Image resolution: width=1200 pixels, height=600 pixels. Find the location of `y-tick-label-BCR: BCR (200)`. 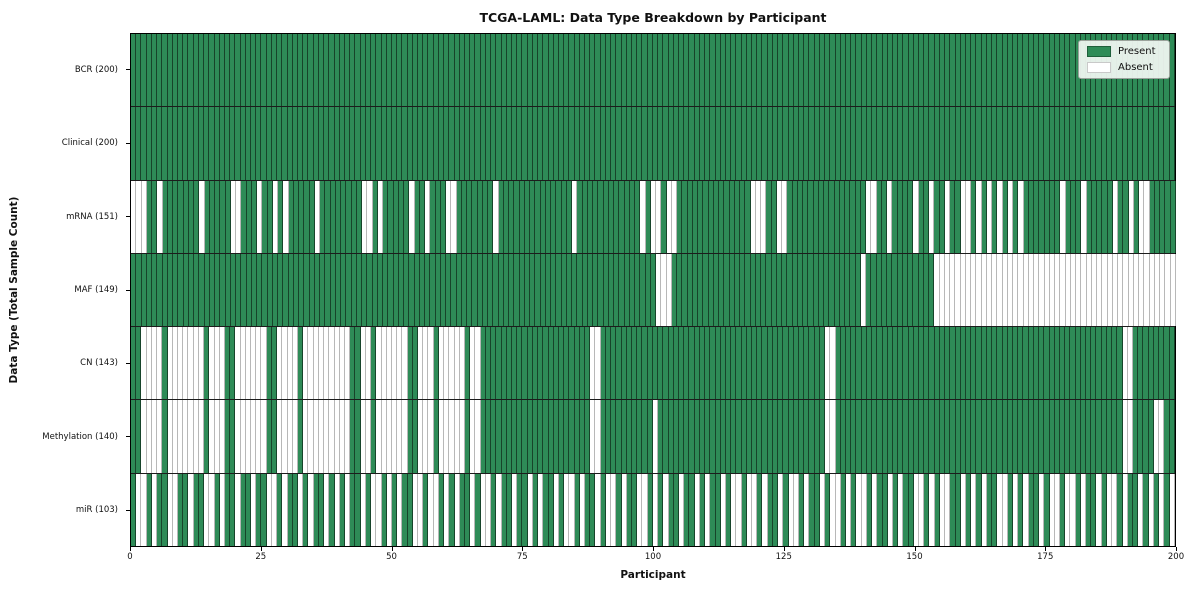

y-tick-label-BCR: BCR (200) is located at coordinates (96, 69).